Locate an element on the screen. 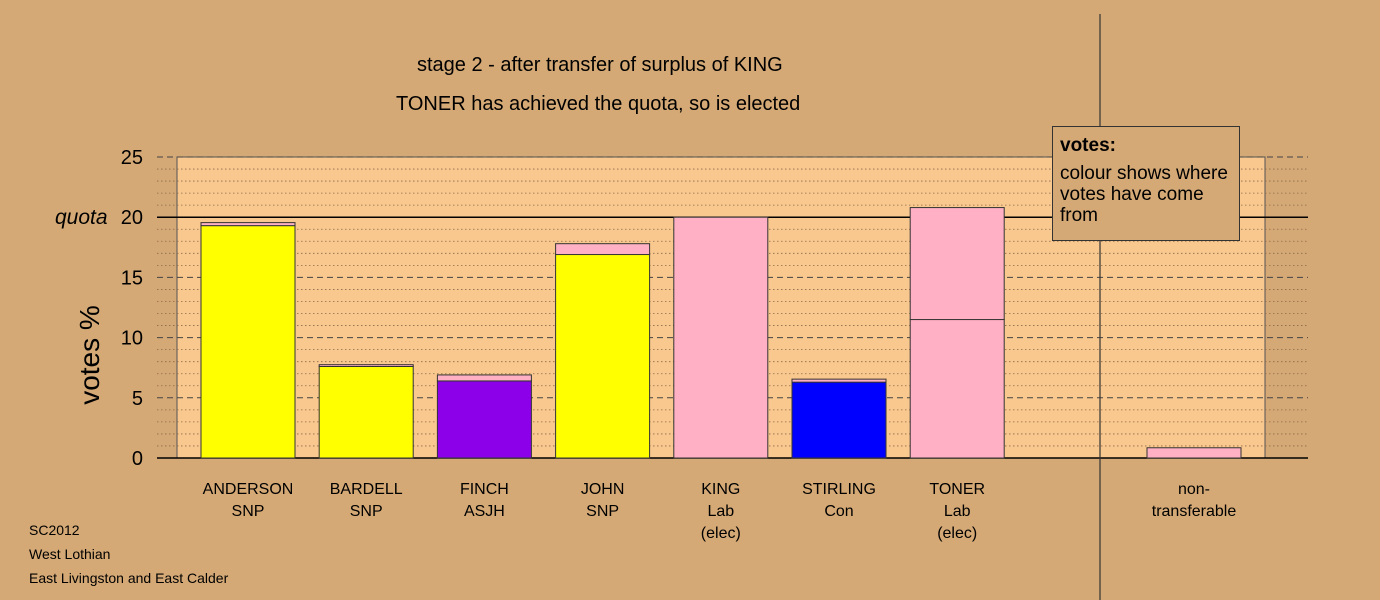  y-tick-label: 5 is located at coordinates (137, 399).